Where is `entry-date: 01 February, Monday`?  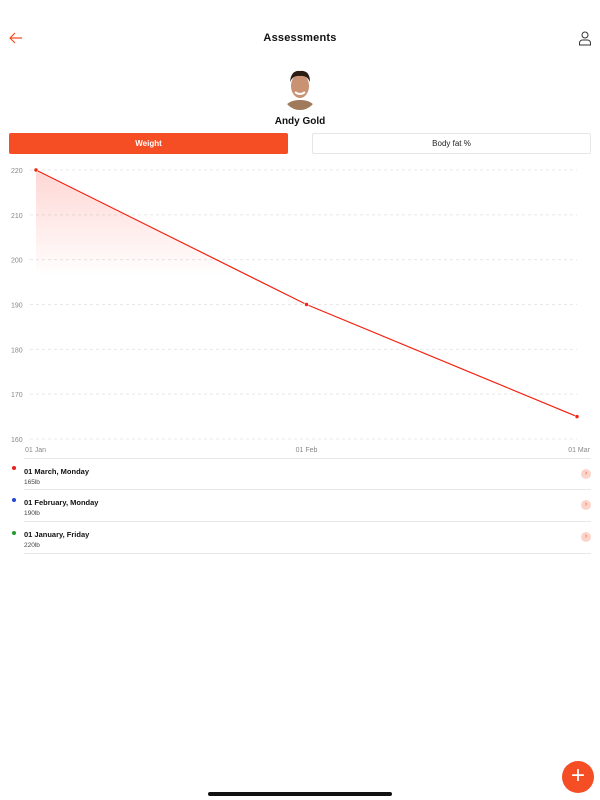
entry-date: 01 February, Monday is located at coordinates (61, 502).